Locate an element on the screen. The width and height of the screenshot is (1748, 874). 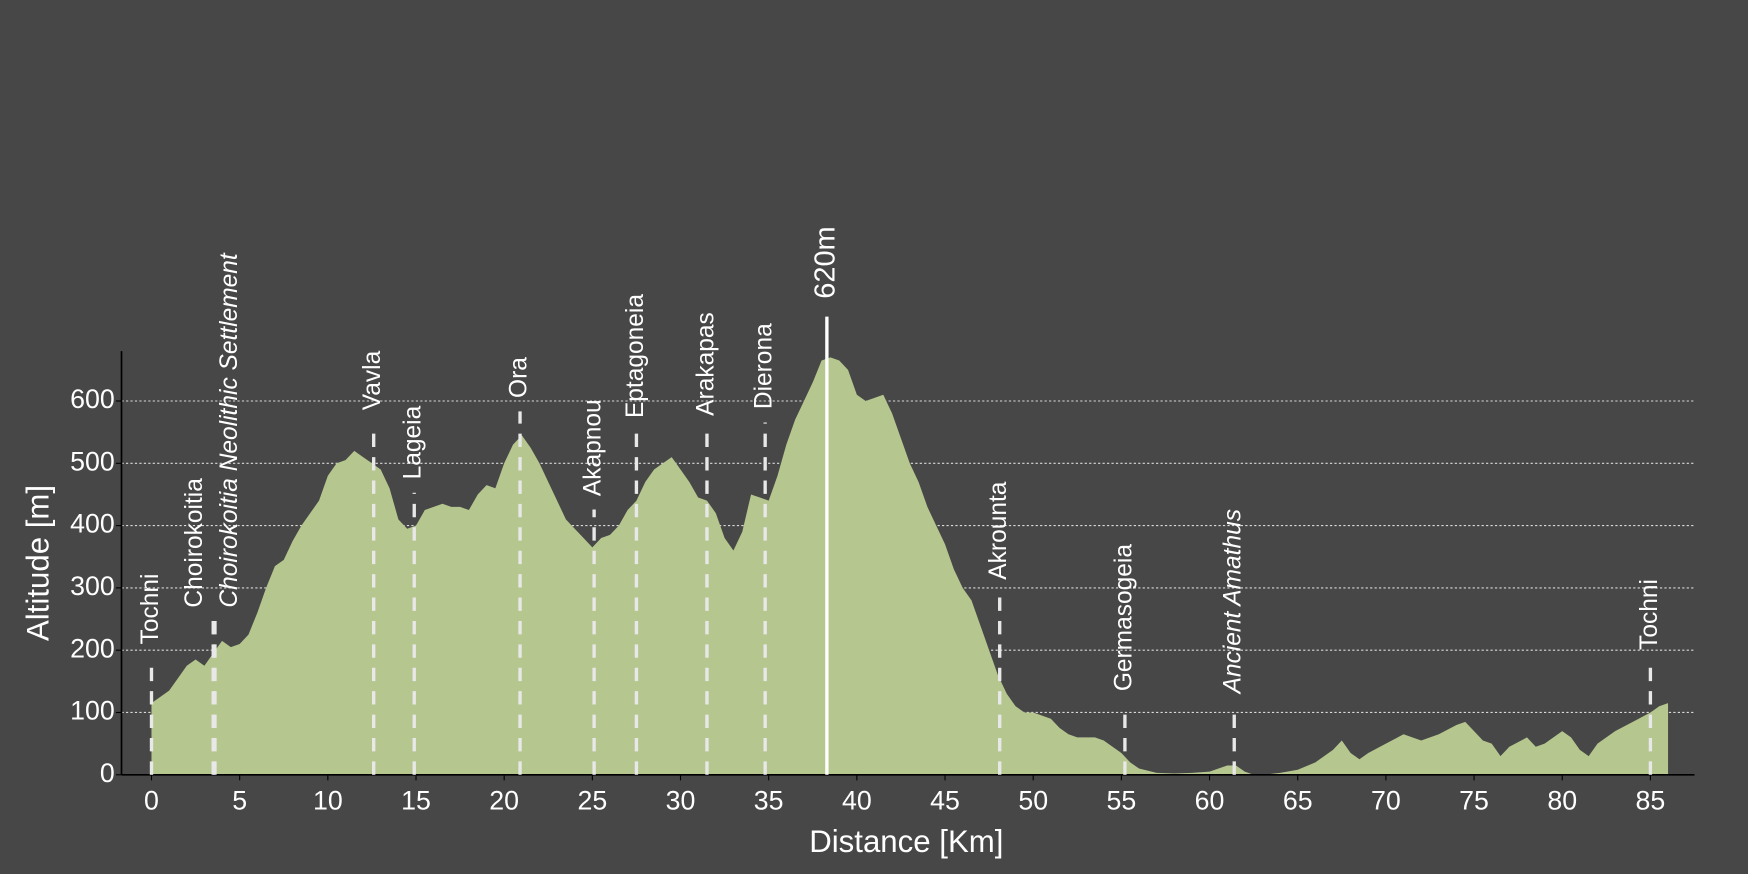
x-tick-label: 5 is located at coordinates (239, 801).